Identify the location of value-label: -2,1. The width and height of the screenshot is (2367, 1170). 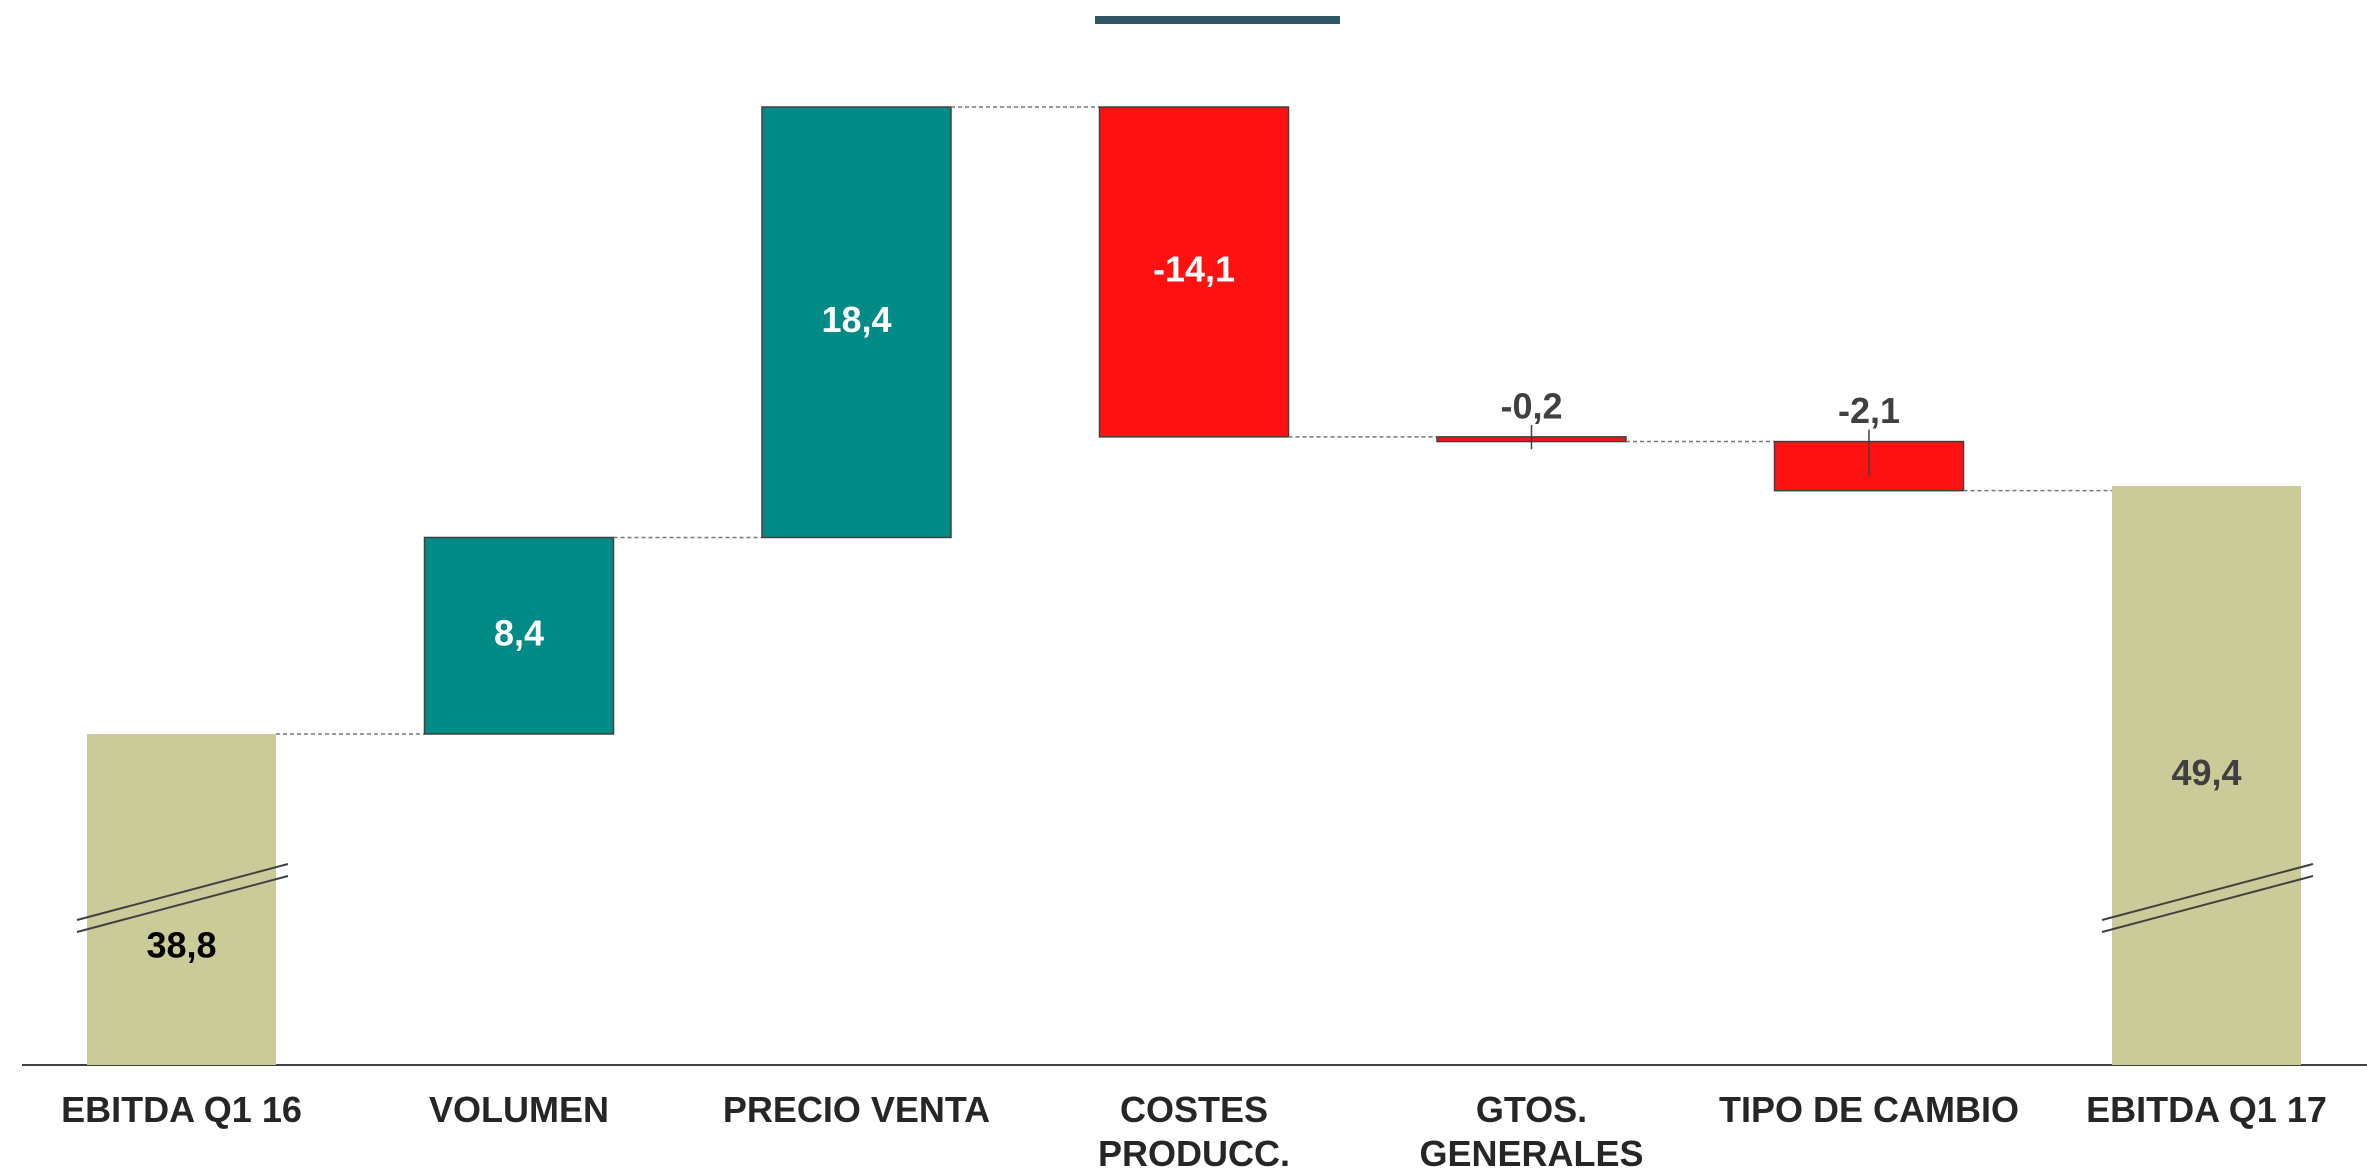
(1869, 410).